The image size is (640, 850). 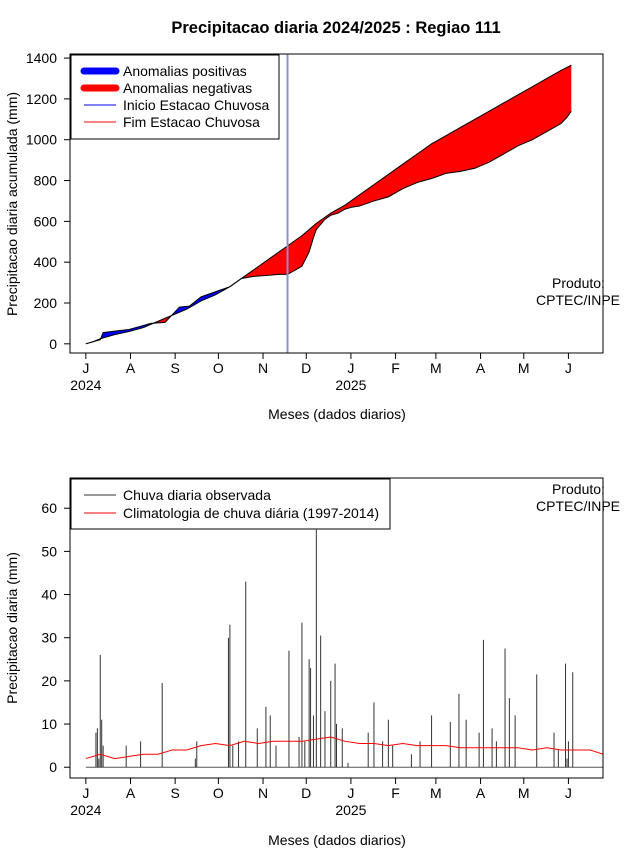 What do you see at coordinates (187, 88) in the screenshot?
I see `legend-label-negative: Anomalias negativas` at bounding box center [187, 88].